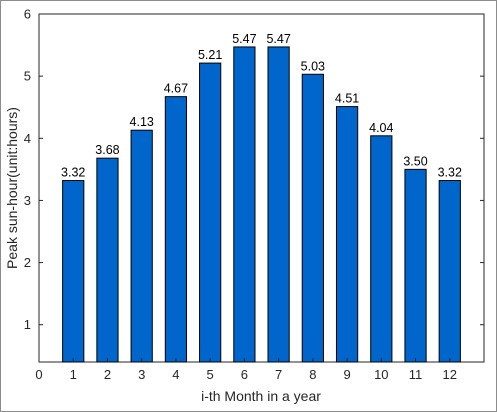  Describe the element at coordinates (450, 173) in the screenshot. I see `data-label-month-12: 3.32` at that location.